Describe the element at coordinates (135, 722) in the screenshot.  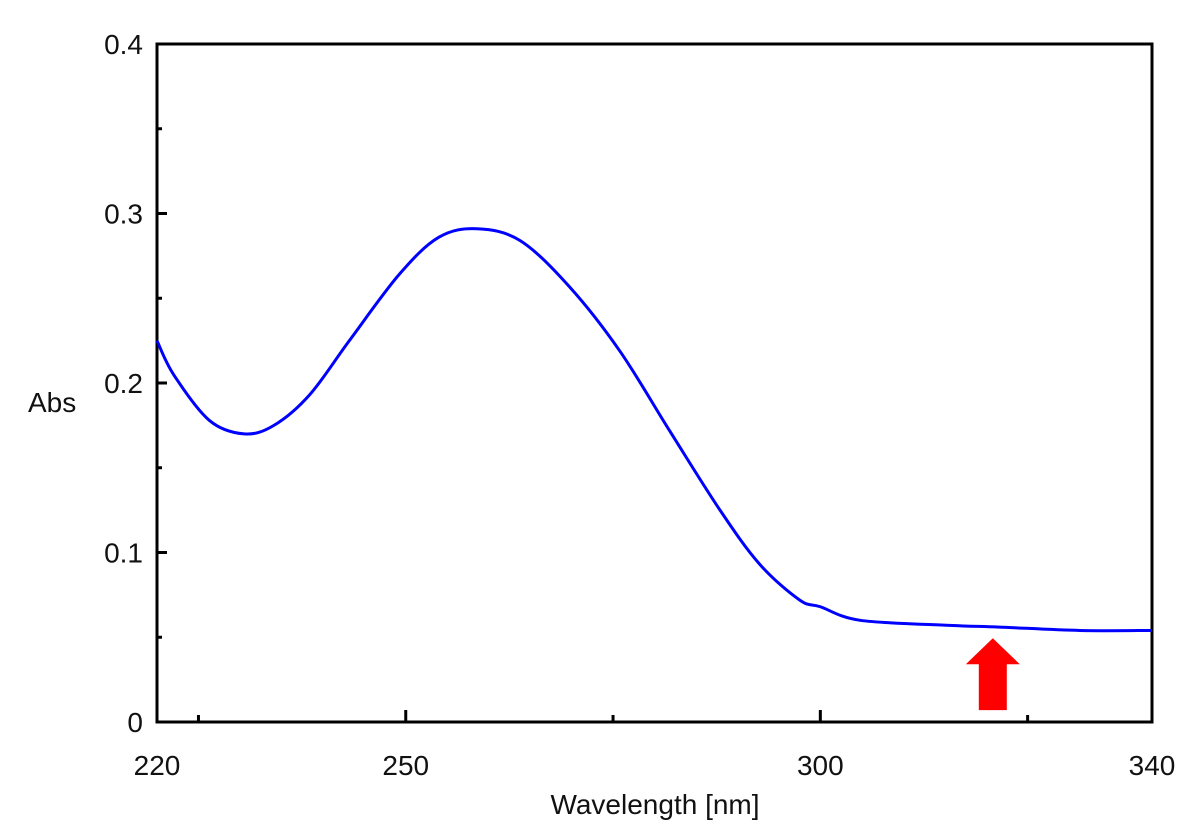
I see `y-tick-label: 0` at that location.